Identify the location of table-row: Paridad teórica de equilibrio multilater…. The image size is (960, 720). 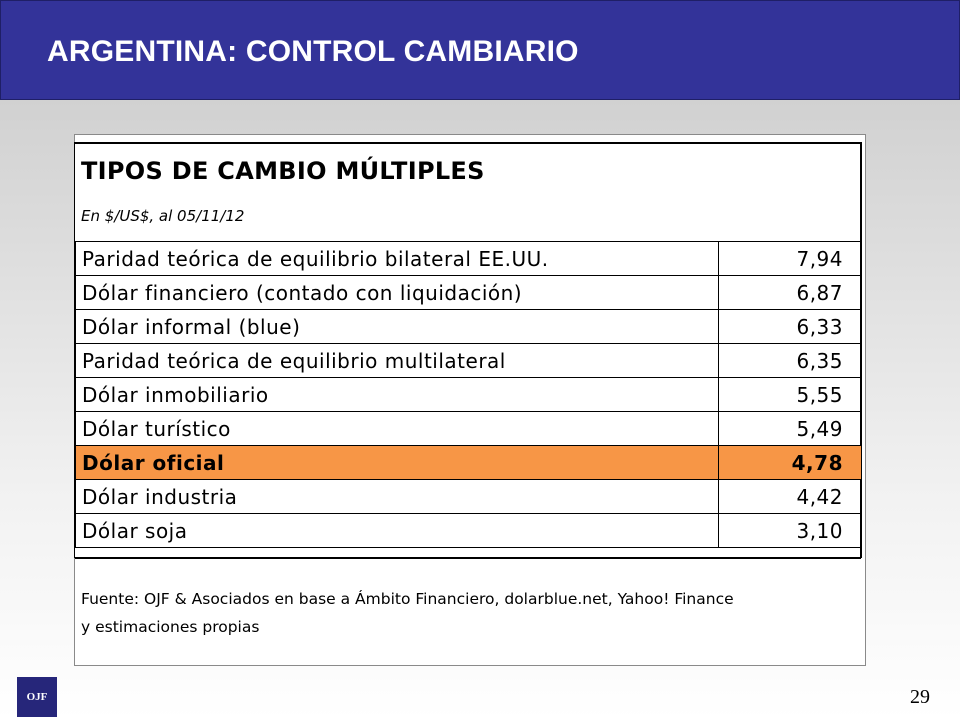
(468, 360).